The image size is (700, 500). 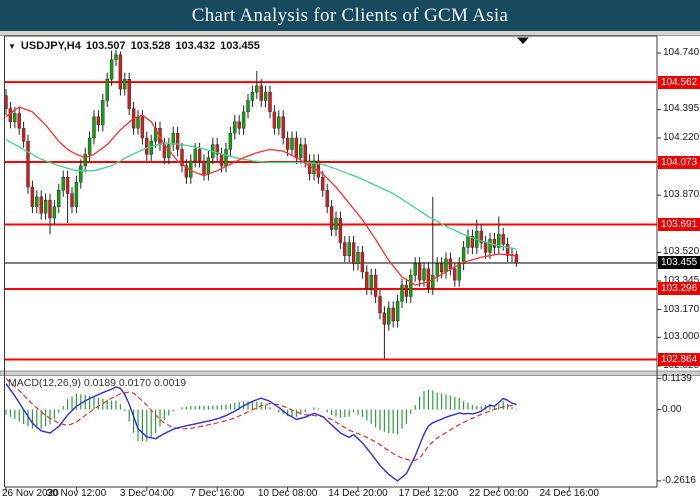 What do you see at coordinates (150, 46) in the screenshot?
I see `ohlc-high: 103.528` at bounding box center [150, 46].